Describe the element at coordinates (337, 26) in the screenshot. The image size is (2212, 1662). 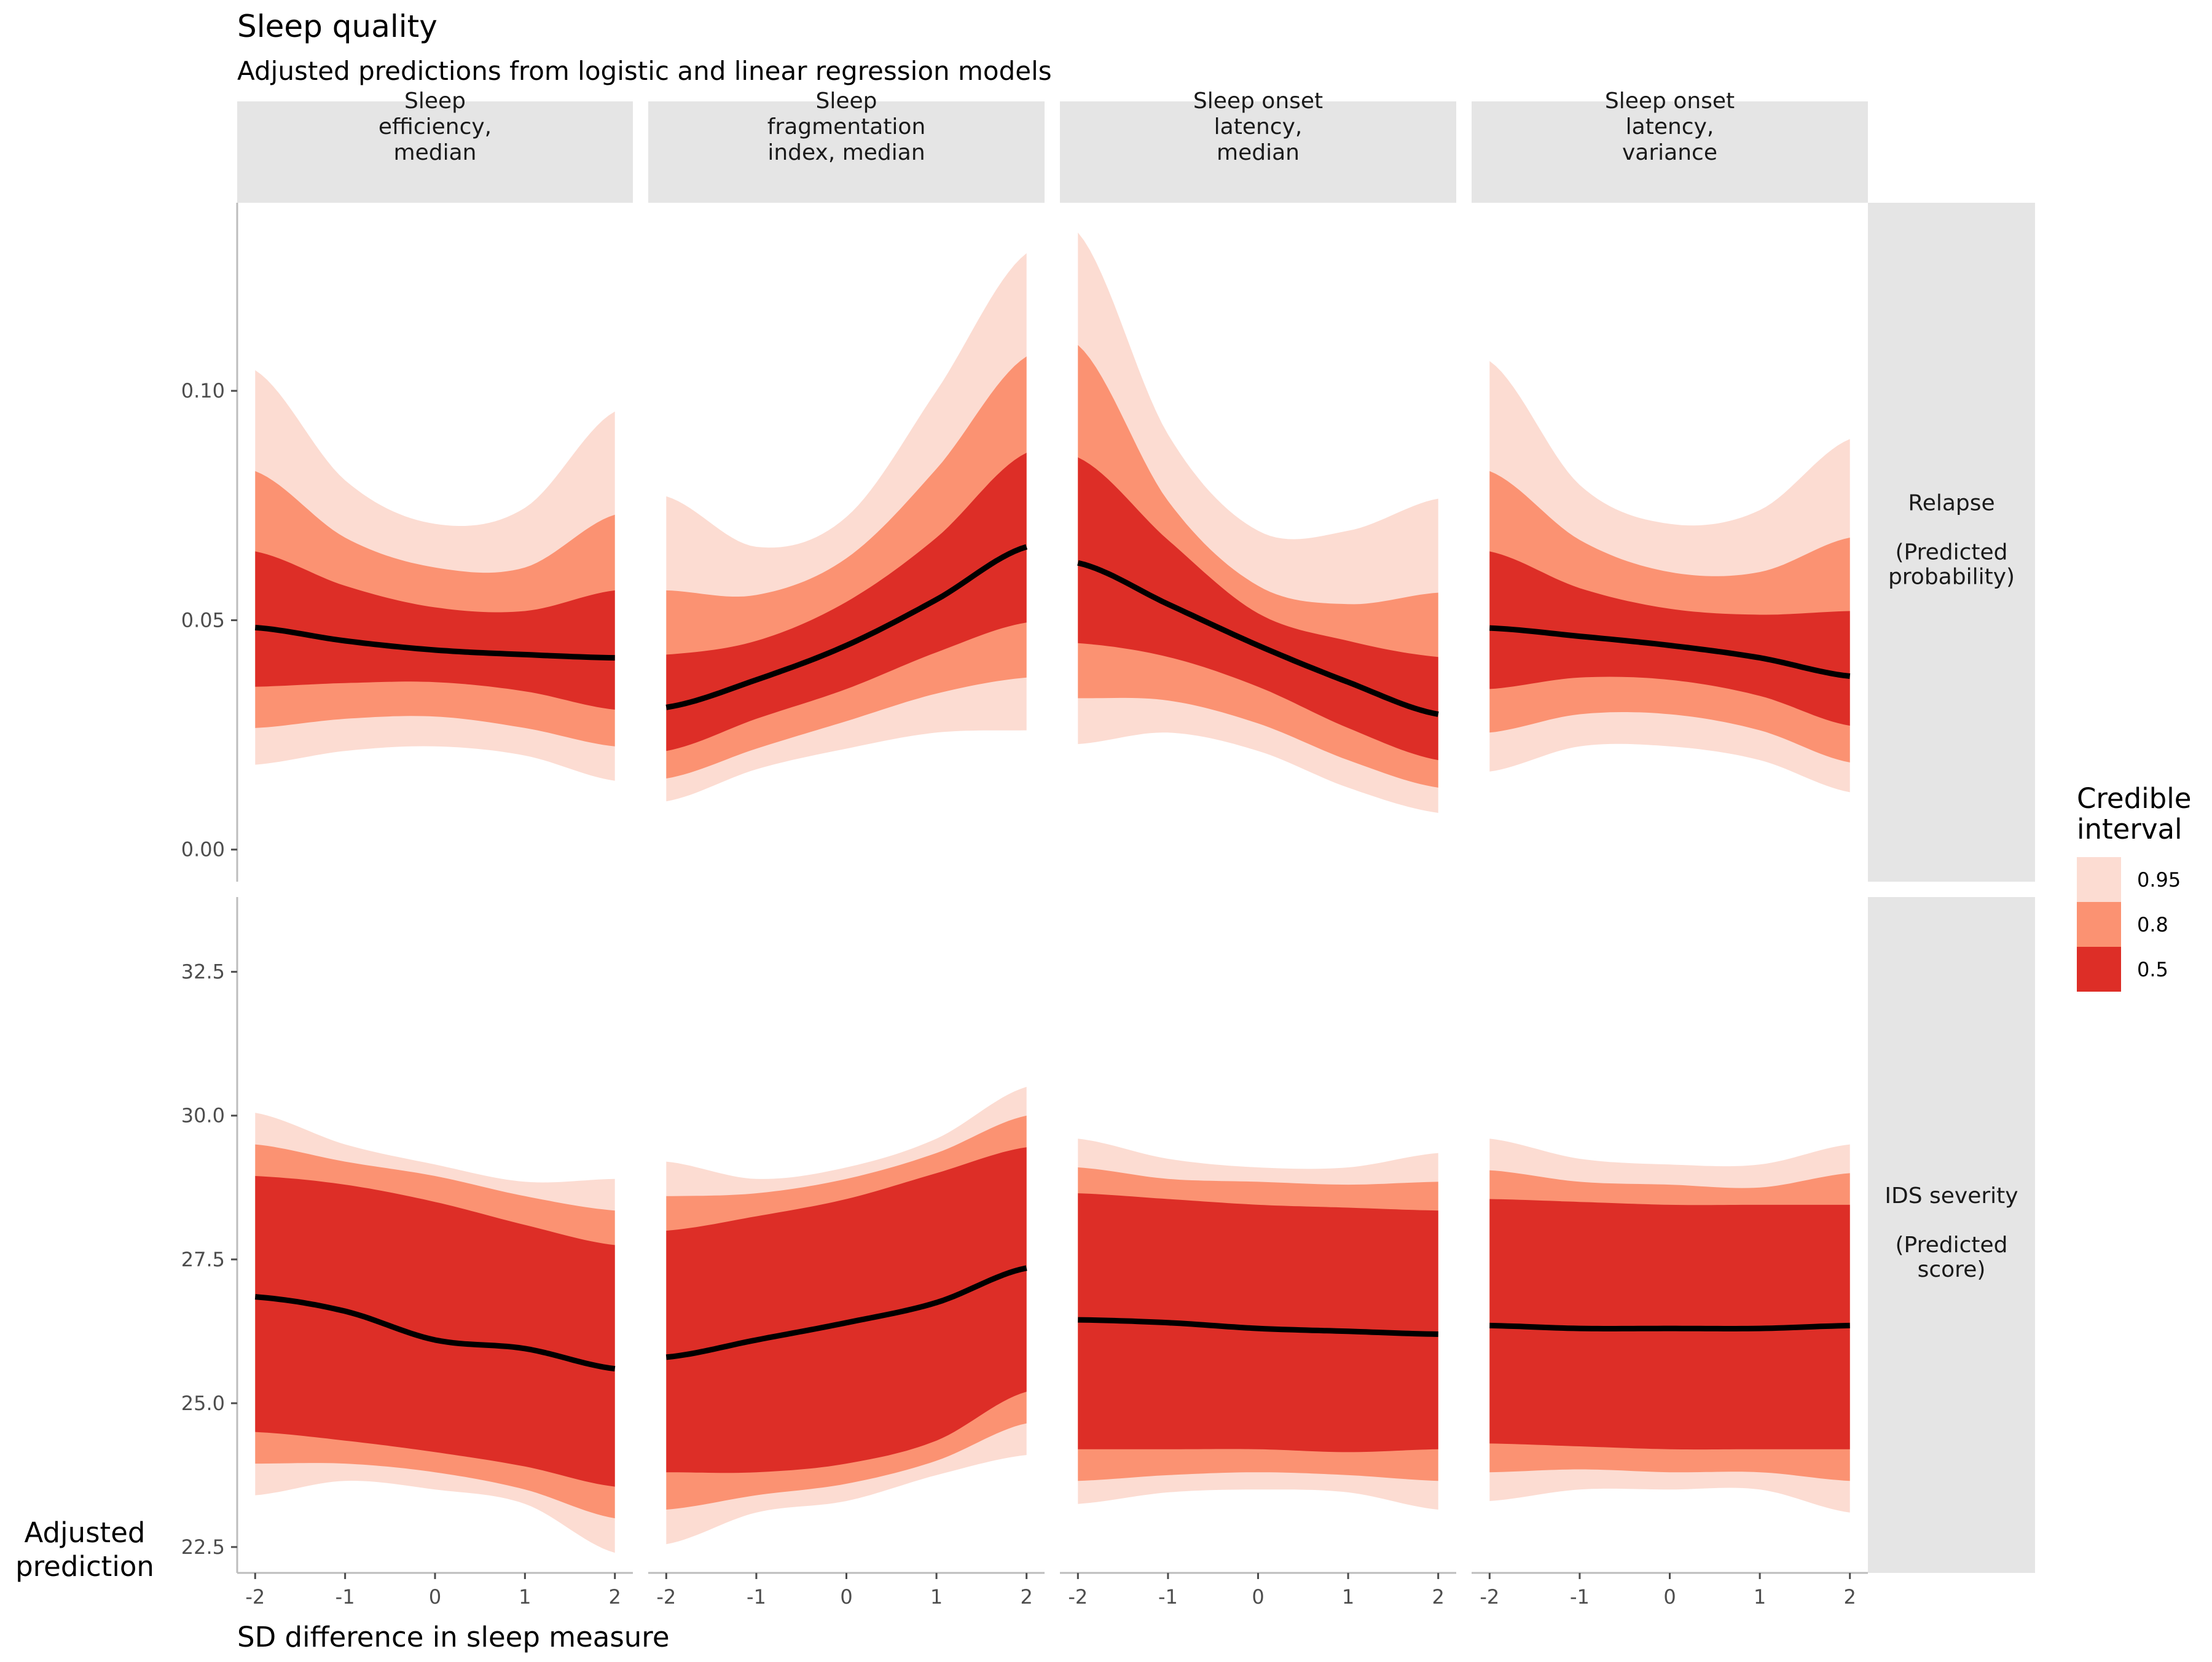
I see `chart-title: Sleep quality` at that location.